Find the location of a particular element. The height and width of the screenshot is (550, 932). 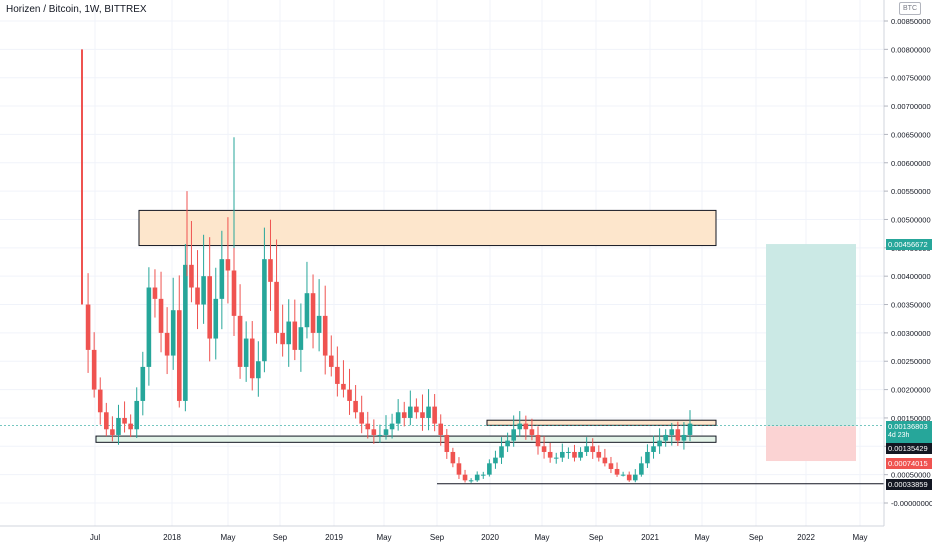

currency-label: BTC is located at coordinates (910, 8).